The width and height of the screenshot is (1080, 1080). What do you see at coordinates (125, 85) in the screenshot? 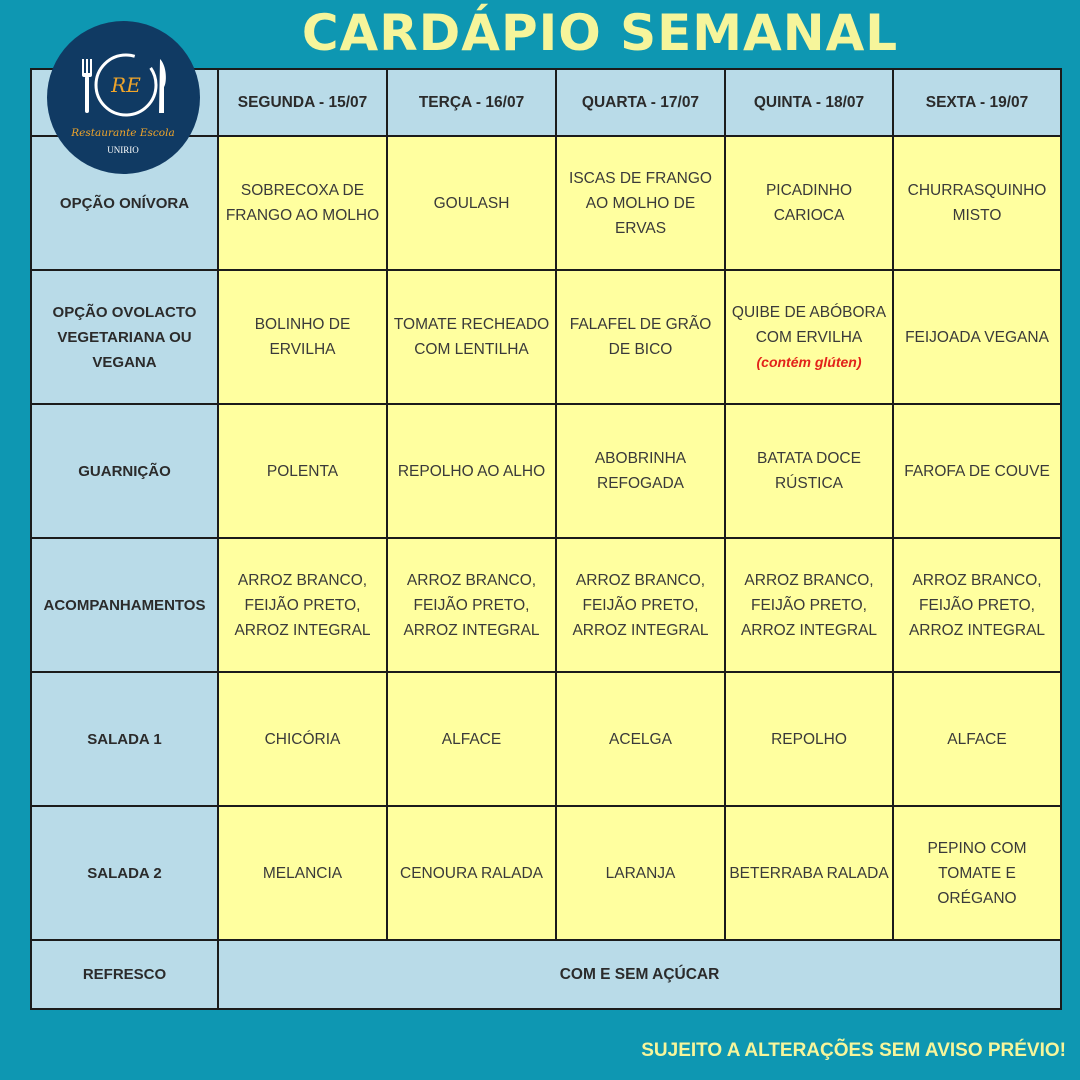
I see `logo-initials: RE` at bounding box center [125, 85].